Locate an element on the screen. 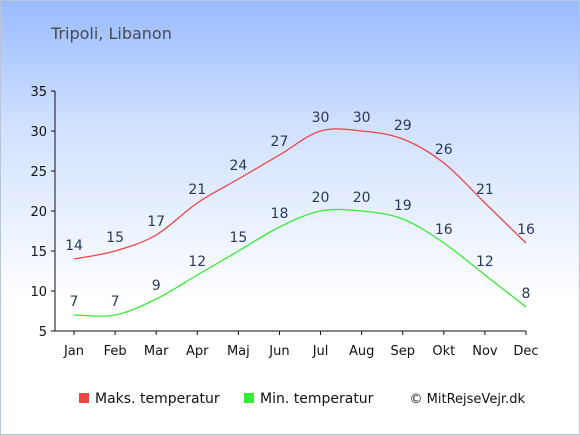 This screenshot has width=580, height=435. legend: Maks. temperatur Min. temperatur is located at coordinates (226, 399).